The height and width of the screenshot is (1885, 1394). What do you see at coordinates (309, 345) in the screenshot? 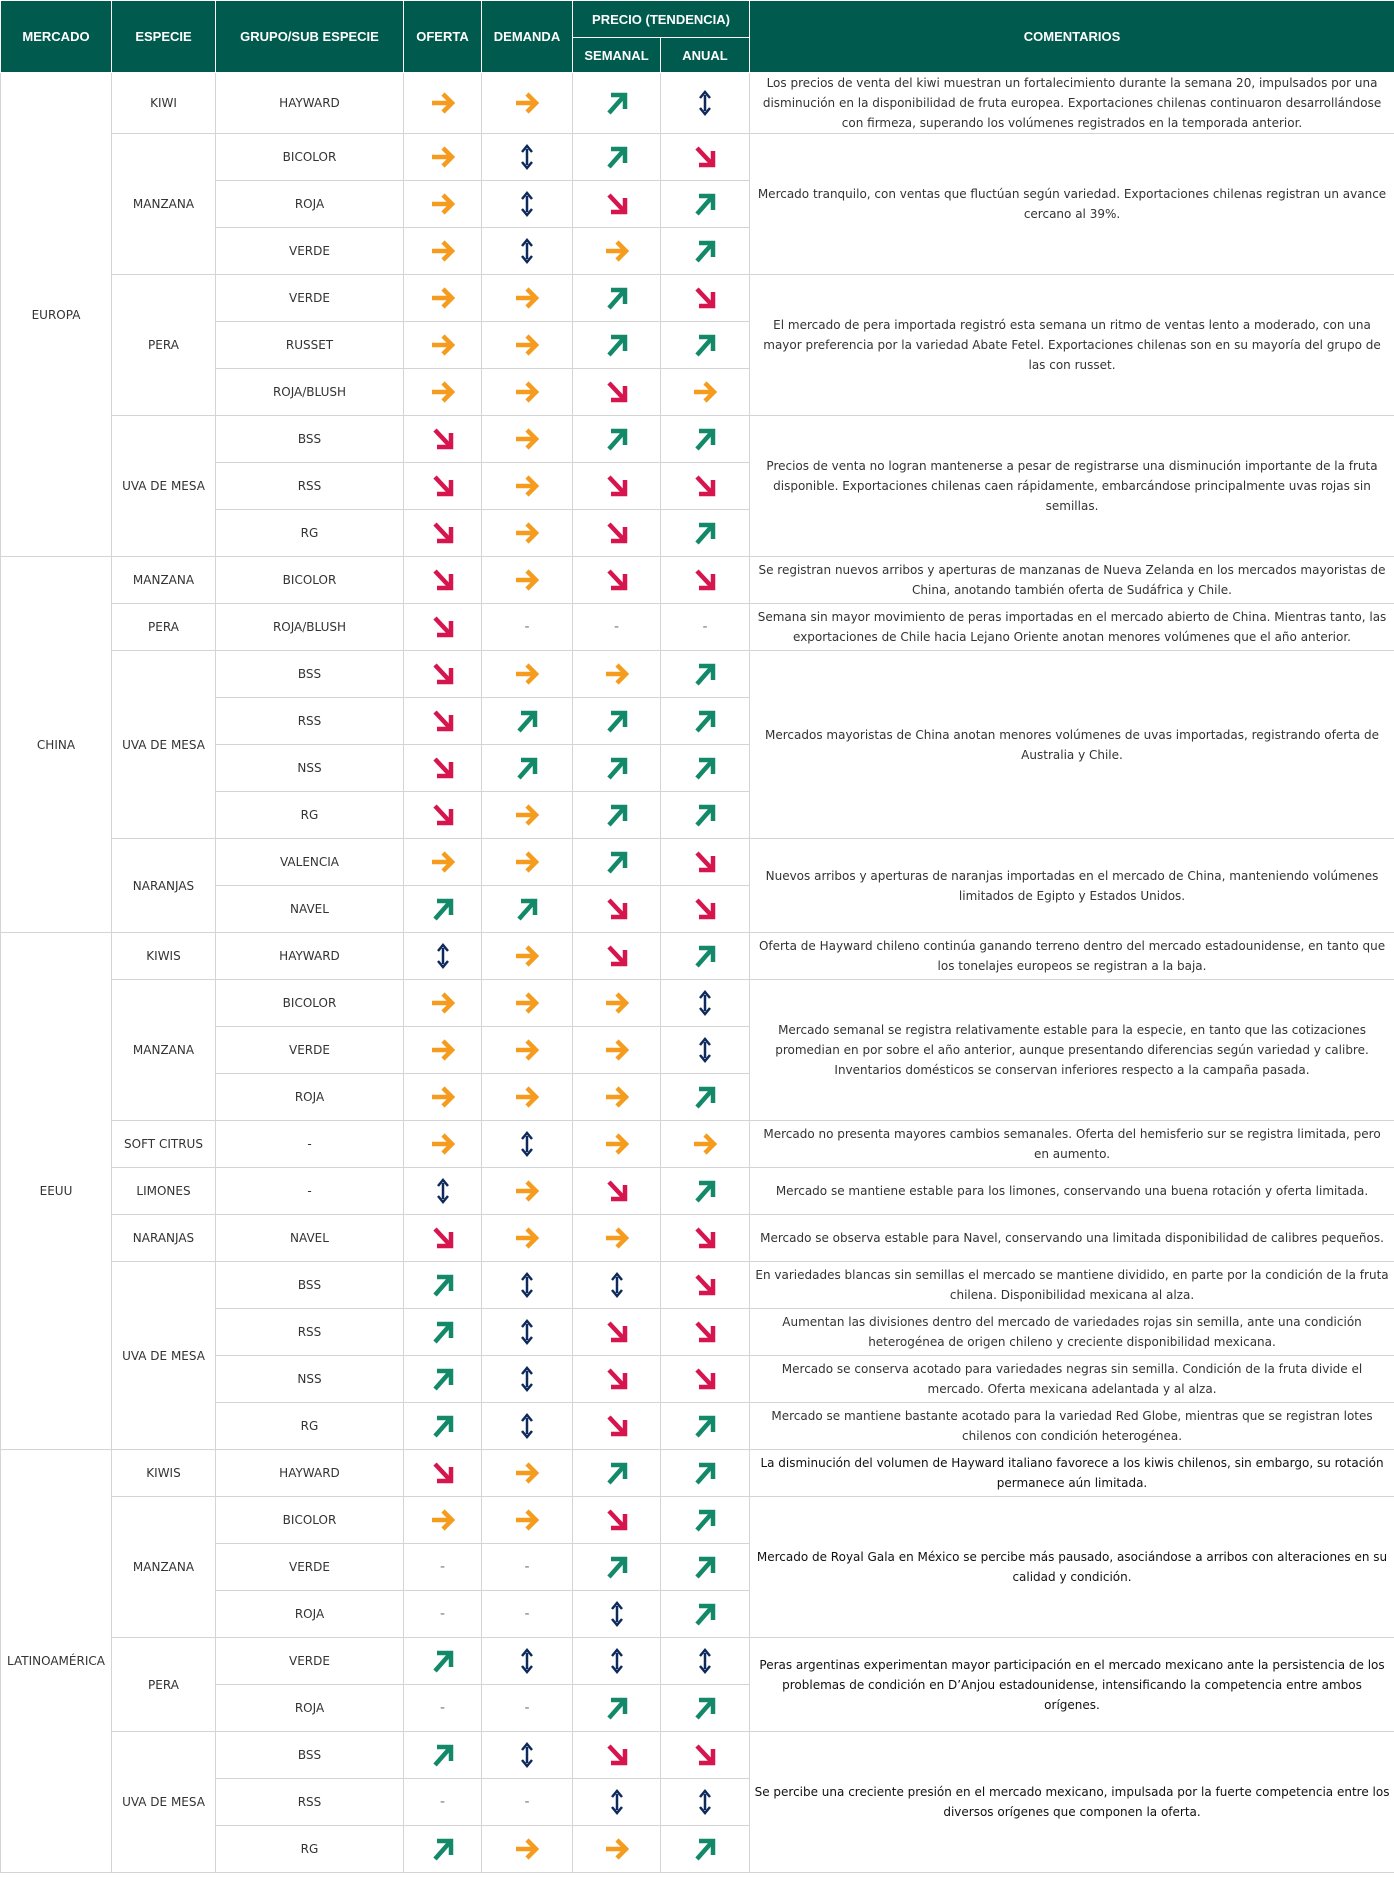
I see `group-cell: RUSSET` at bounding box center [309, 345].